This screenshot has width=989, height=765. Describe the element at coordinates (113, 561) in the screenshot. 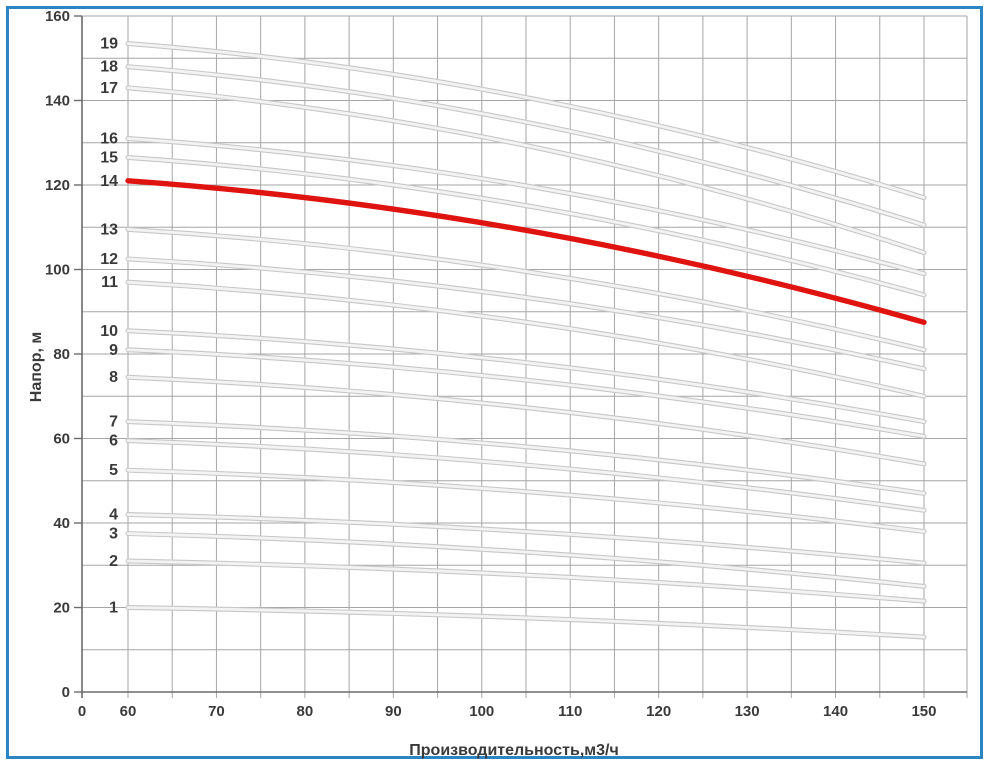

I see `curve-label-2: 2` at that location.